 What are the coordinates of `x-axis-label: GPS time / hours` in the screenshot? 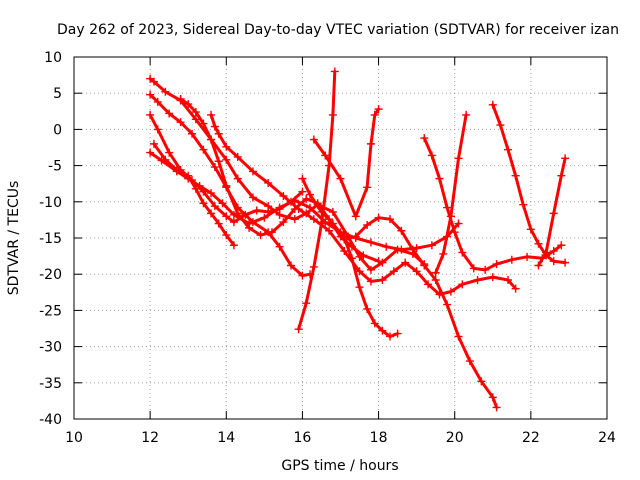 It's located at (339, 466).